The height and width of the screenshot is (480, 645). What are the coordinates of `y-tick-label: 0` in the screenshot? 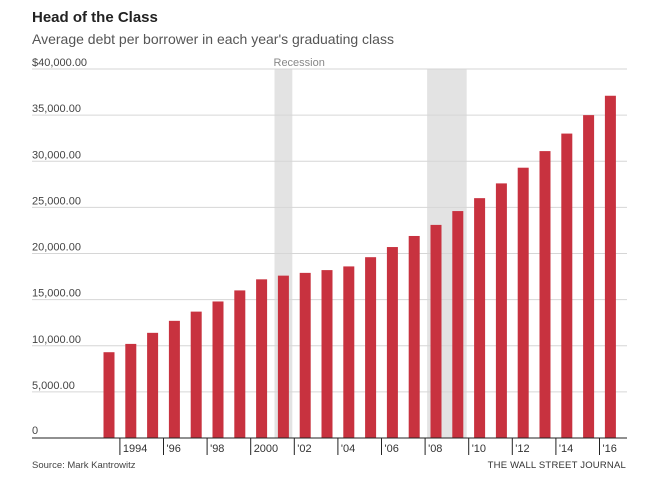 It's located at (35, 431).